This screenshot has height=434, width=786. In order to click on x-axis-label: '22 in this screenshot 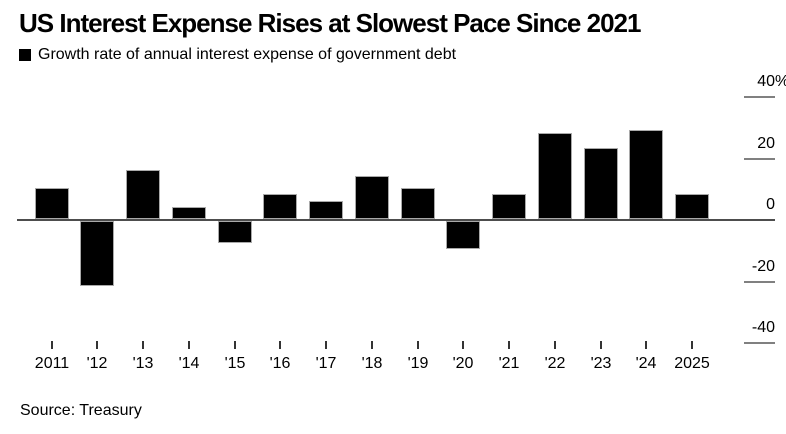, I will do `click(555, 363)`.